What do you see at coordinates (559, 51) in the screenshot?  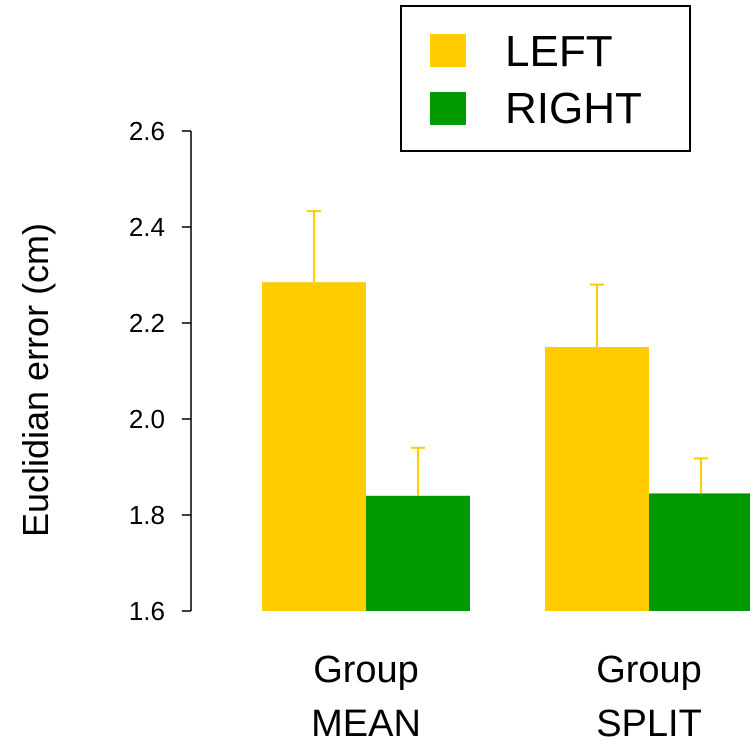 I see `legend-label-left: LEFT` at bounding box center [559, 51].